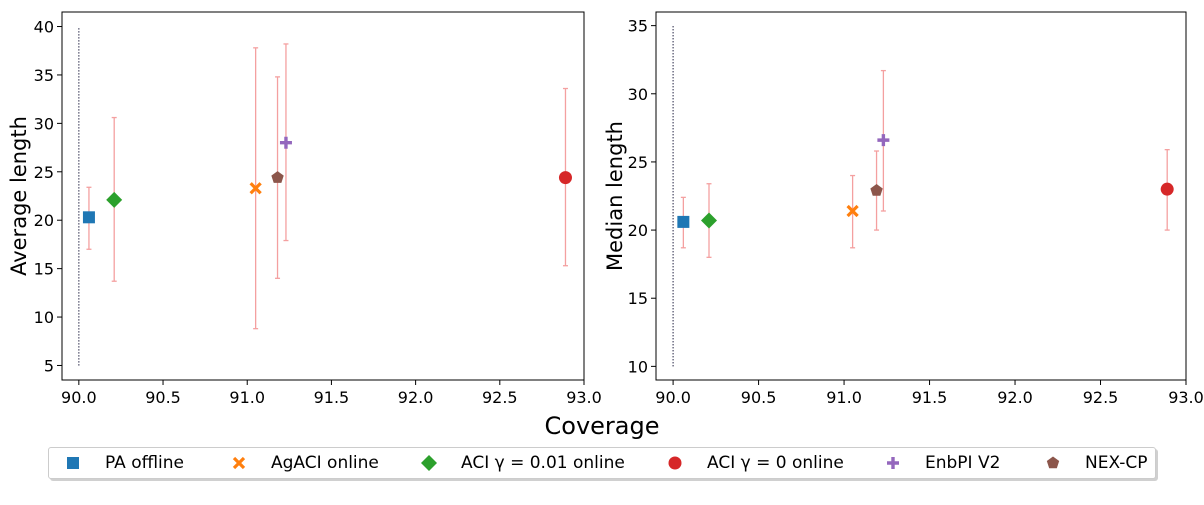 The height and width of the screenshot is (505, 1204). I want to click on legend-label: AgACI online, so click(325, 463).